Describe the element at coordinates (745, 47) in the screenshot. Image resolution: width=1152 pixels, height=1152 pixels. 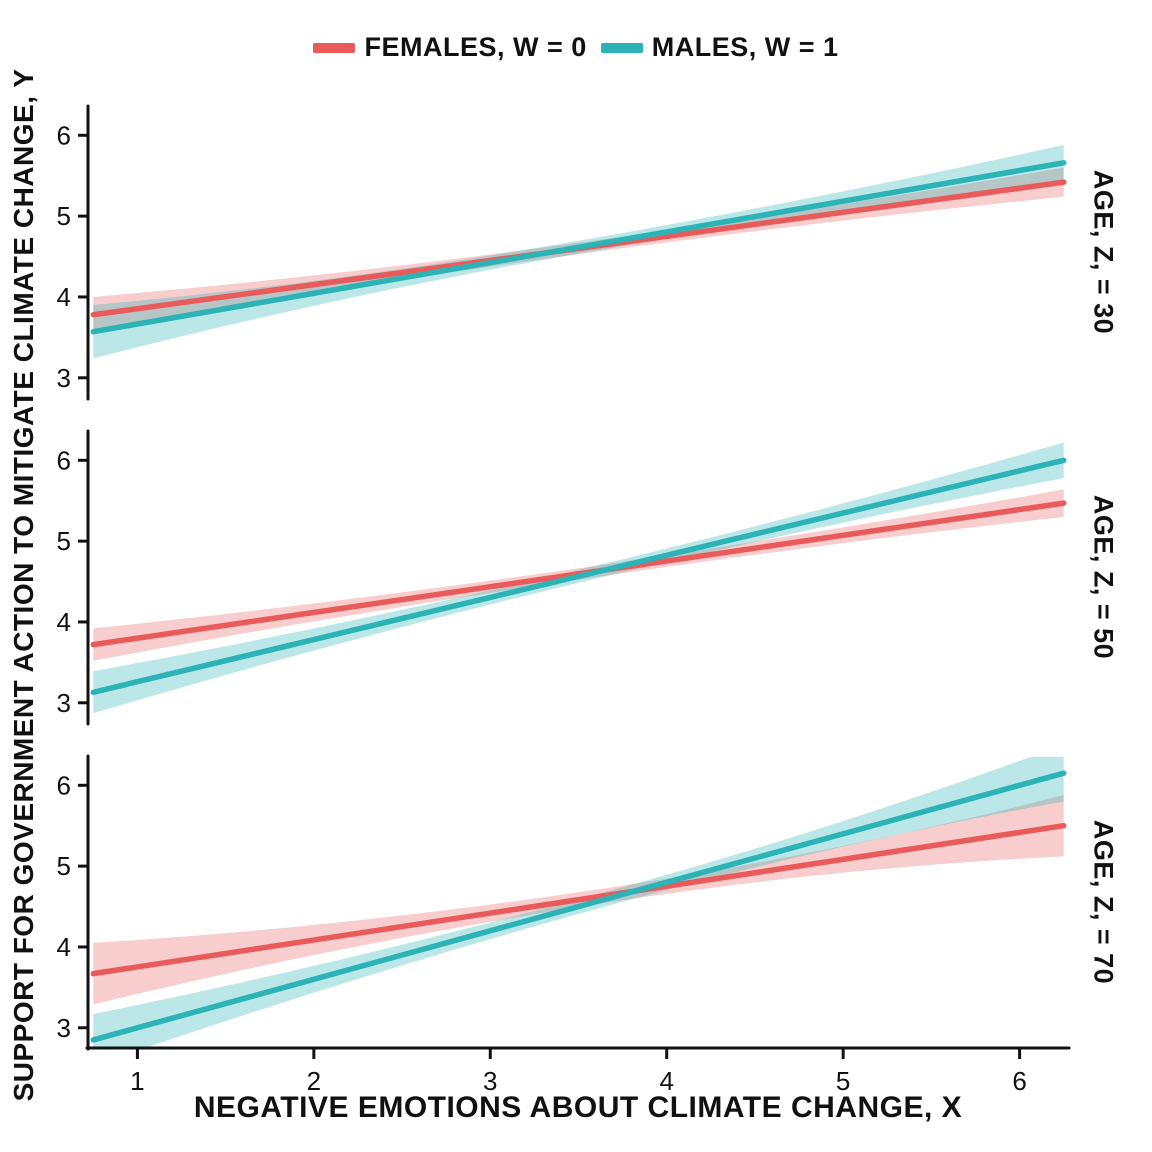
I see `legend-label-males: MALES, W = 1` at that location.